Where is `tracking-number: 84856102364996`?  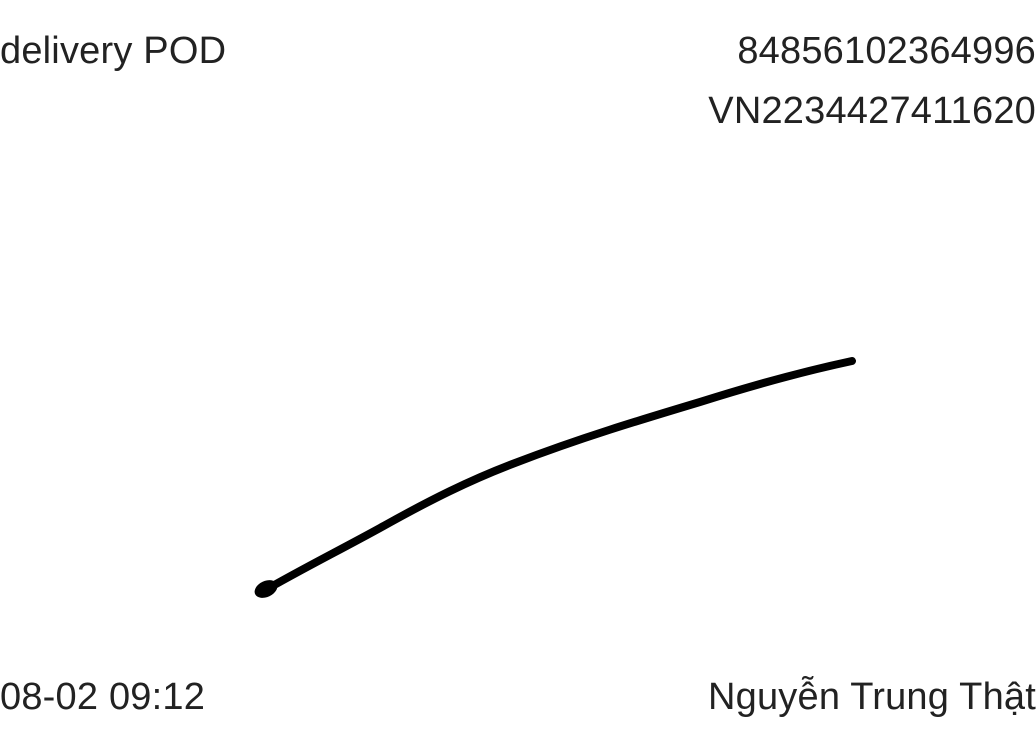
tracking-number: 84856102364996 is located at coordinates (886, 51).